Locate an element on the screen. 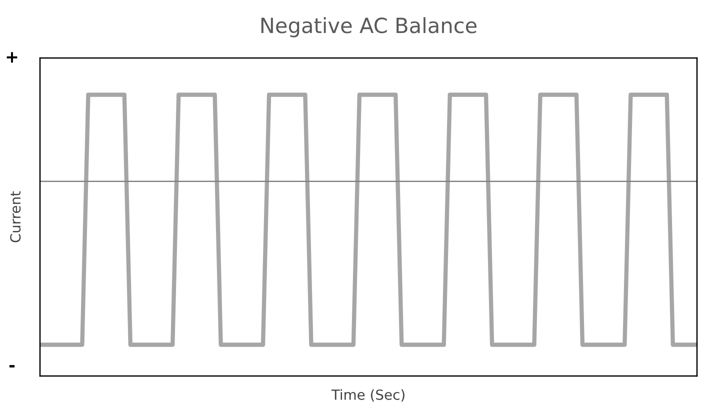 The width and height of the screenshot is (706, 405). x-axis-title: Time (Sec) is located at coordinates (367, 395).